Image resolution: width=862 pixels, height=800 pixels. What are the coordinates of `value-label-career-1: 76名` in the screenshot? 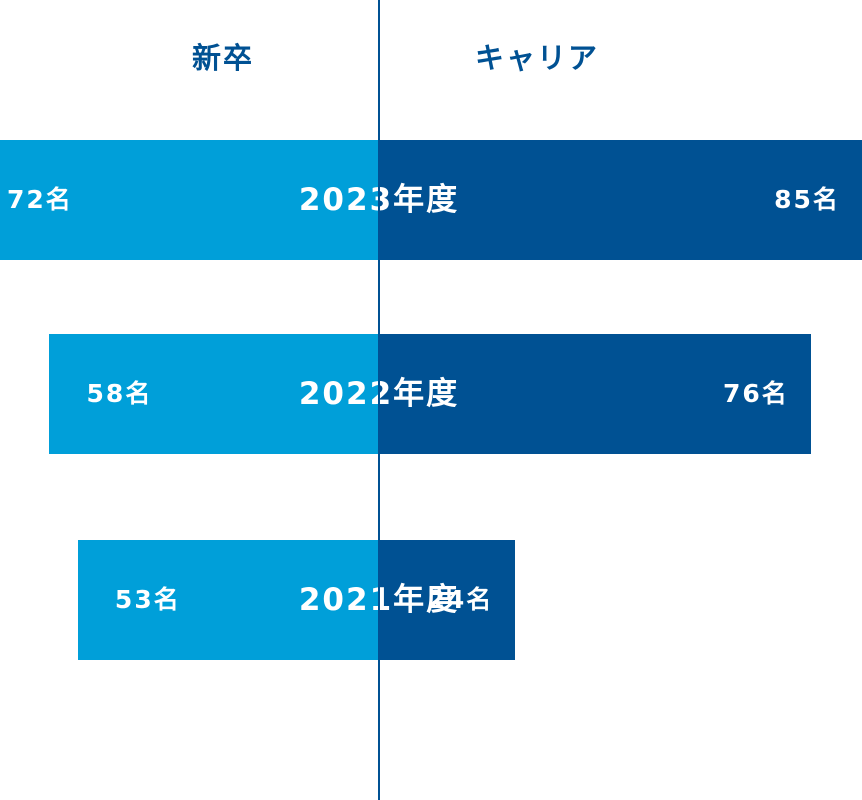 It's located at (755, 393).